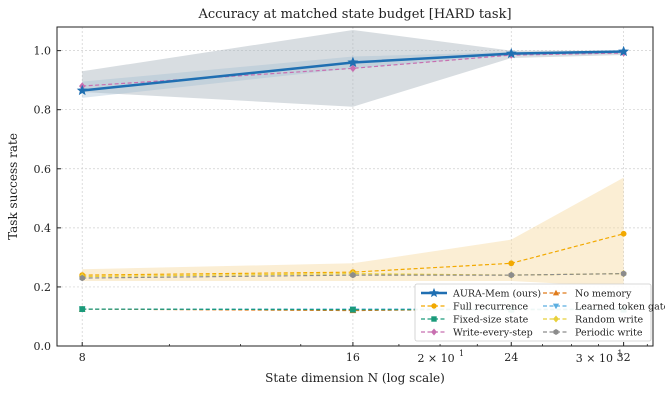 This screenshot has width=665, height=416. I want to click on y-axis-title: Task success rate, so click(13, 186).